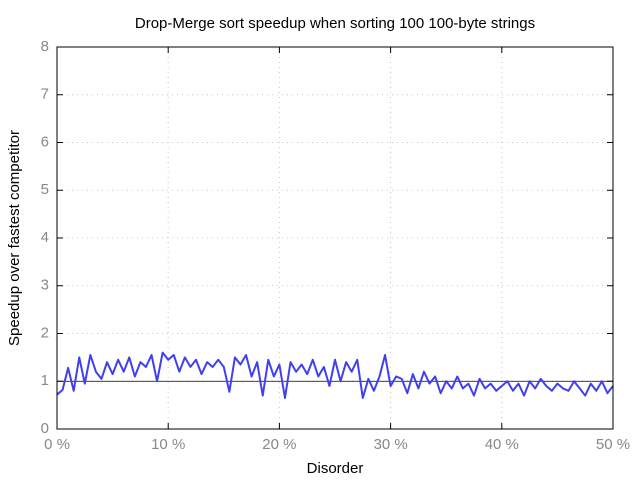 This screenshot has width=640, height=480. What do you see at coordinates (45, 380) in the screenshot?
I see `y-tick-label: 1` at bounding box center [45, 380].